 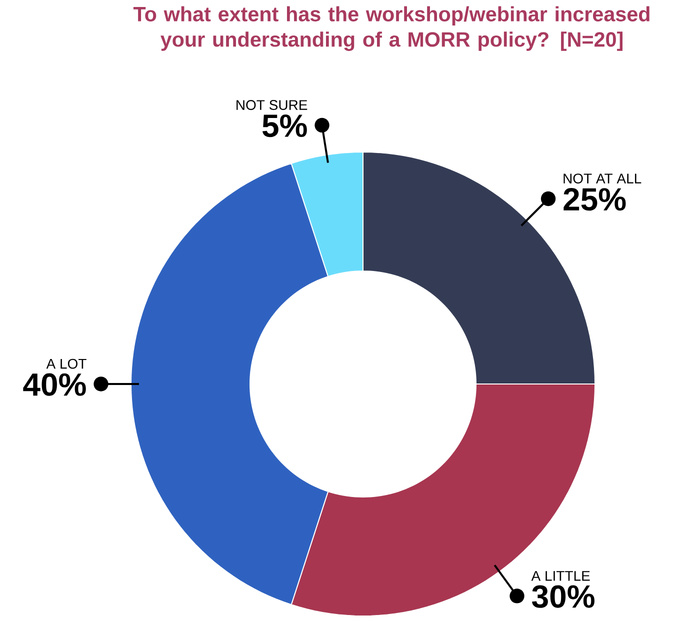 What do you see at coordinates (391, 28) in the screenshot?
I see `chart-title: To what extent has the workshop/webinar increased your understanding of a MORR policy? [N=20]` at bounding box center [391, 28].